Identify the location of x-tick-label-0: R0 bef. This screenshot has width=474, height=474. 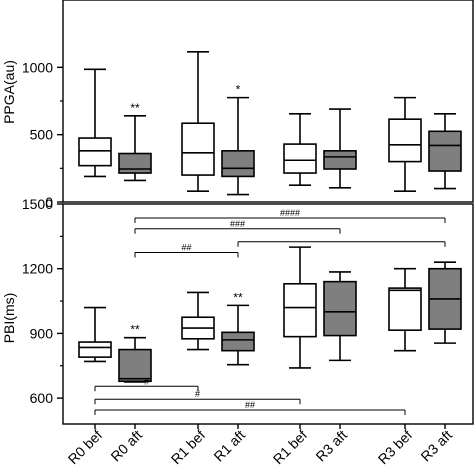
(85, 447).